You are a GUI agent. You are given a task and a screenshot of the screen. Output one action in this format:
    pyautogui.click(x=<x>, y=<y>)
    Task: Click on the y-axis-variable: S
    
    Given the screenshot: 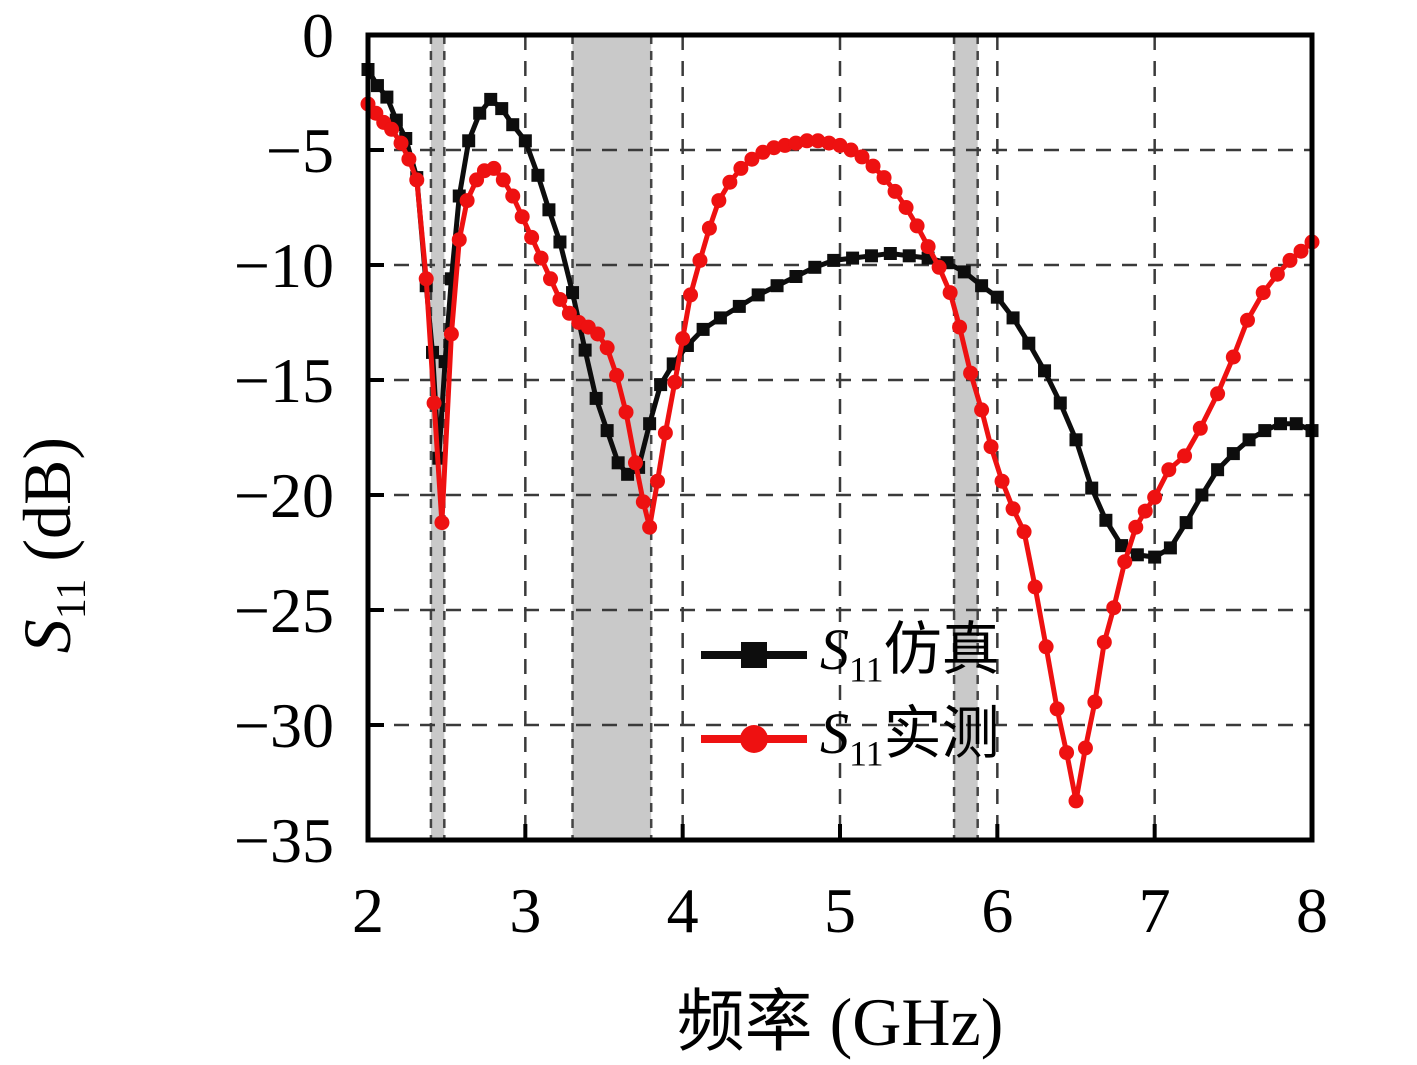 What is the action you would take?
    pyautogui.click(x=47, y=636)
    